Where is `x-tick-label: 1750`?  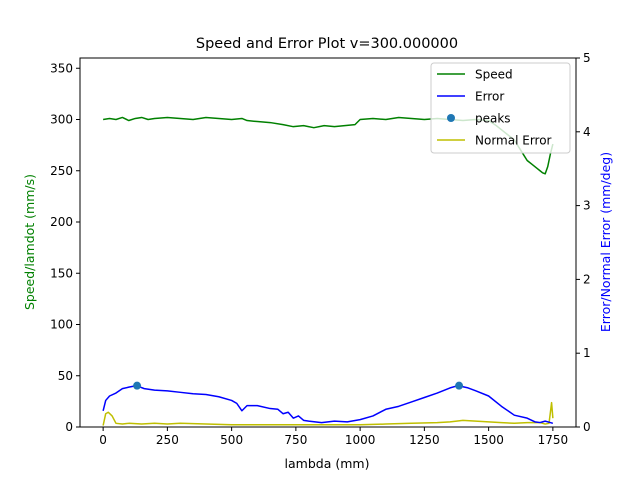 x-tick-label: 1750 is located at coordinates (553, 440).